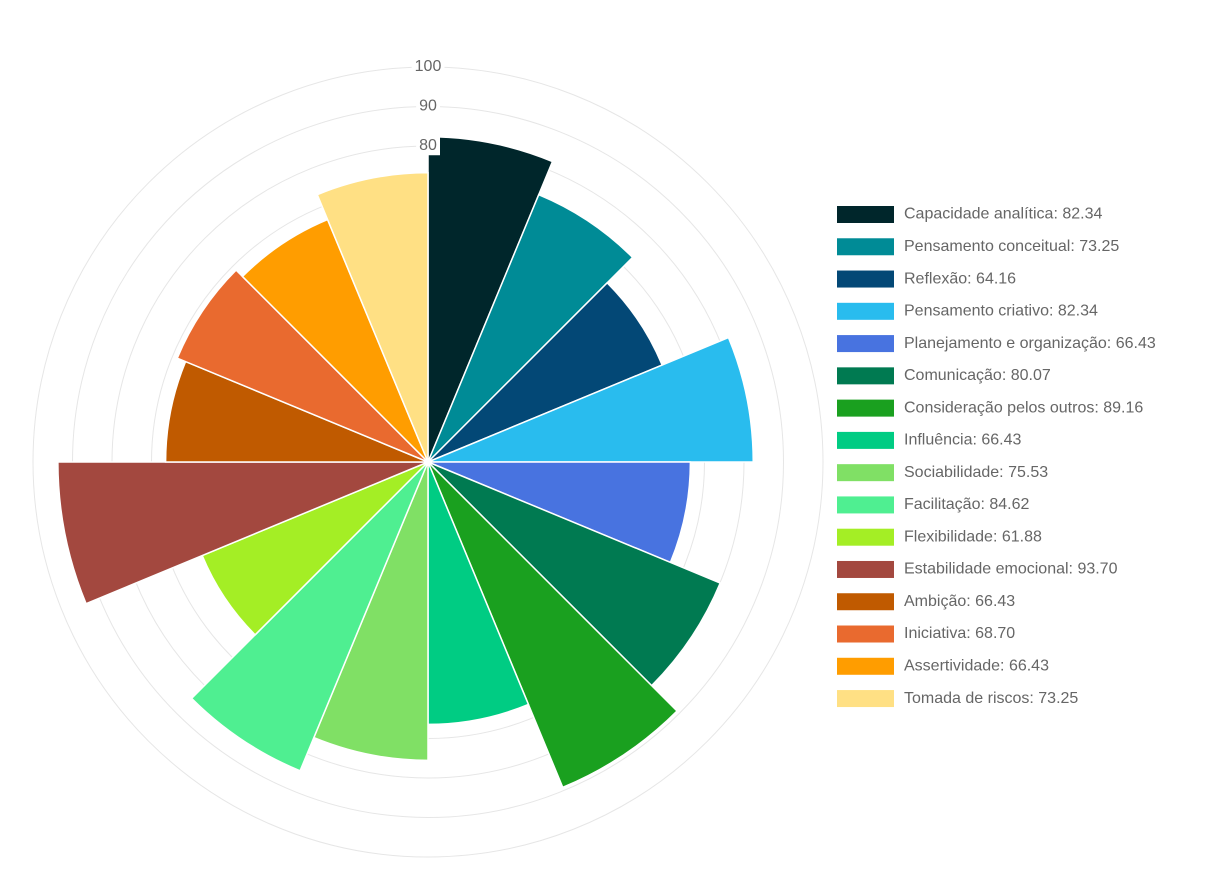  I want to click on tick-label-100: 100, so click(428, 66).